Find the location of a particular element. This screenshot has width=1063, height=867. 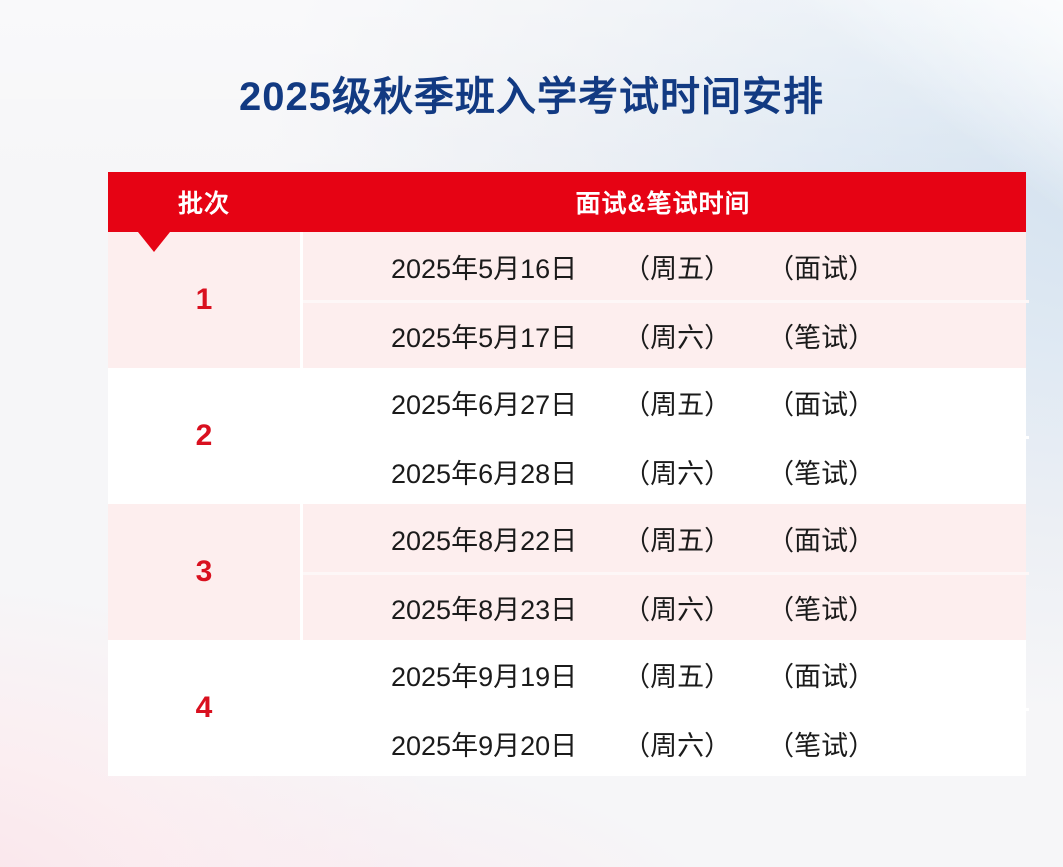

batch-group: 1 2025年5月16日 （周五） （面试） 2025年5月17日 （周六） （笔试） is located at coordinates (568, 300).